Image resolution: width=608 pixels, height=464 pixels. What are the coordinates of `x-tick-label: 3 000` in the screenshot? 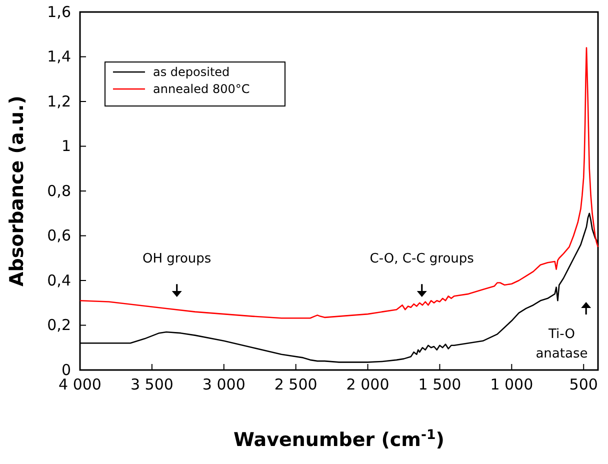 It's located at (224, 385).